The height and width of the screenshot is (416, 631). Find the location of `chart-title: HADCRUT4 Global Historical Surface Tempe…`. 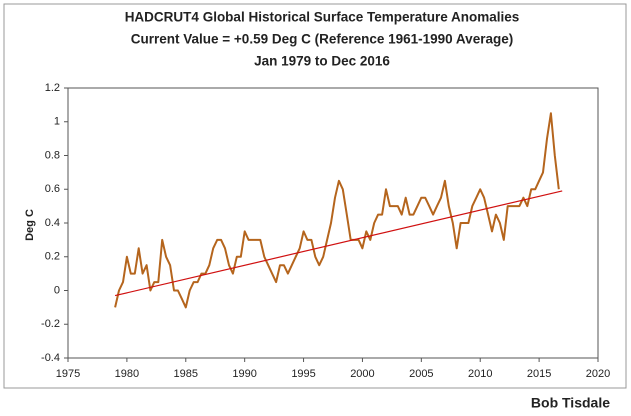

chart-title: HADCRUT4 Global Historical Surface Tempe… is located at coordinates (322, 17).